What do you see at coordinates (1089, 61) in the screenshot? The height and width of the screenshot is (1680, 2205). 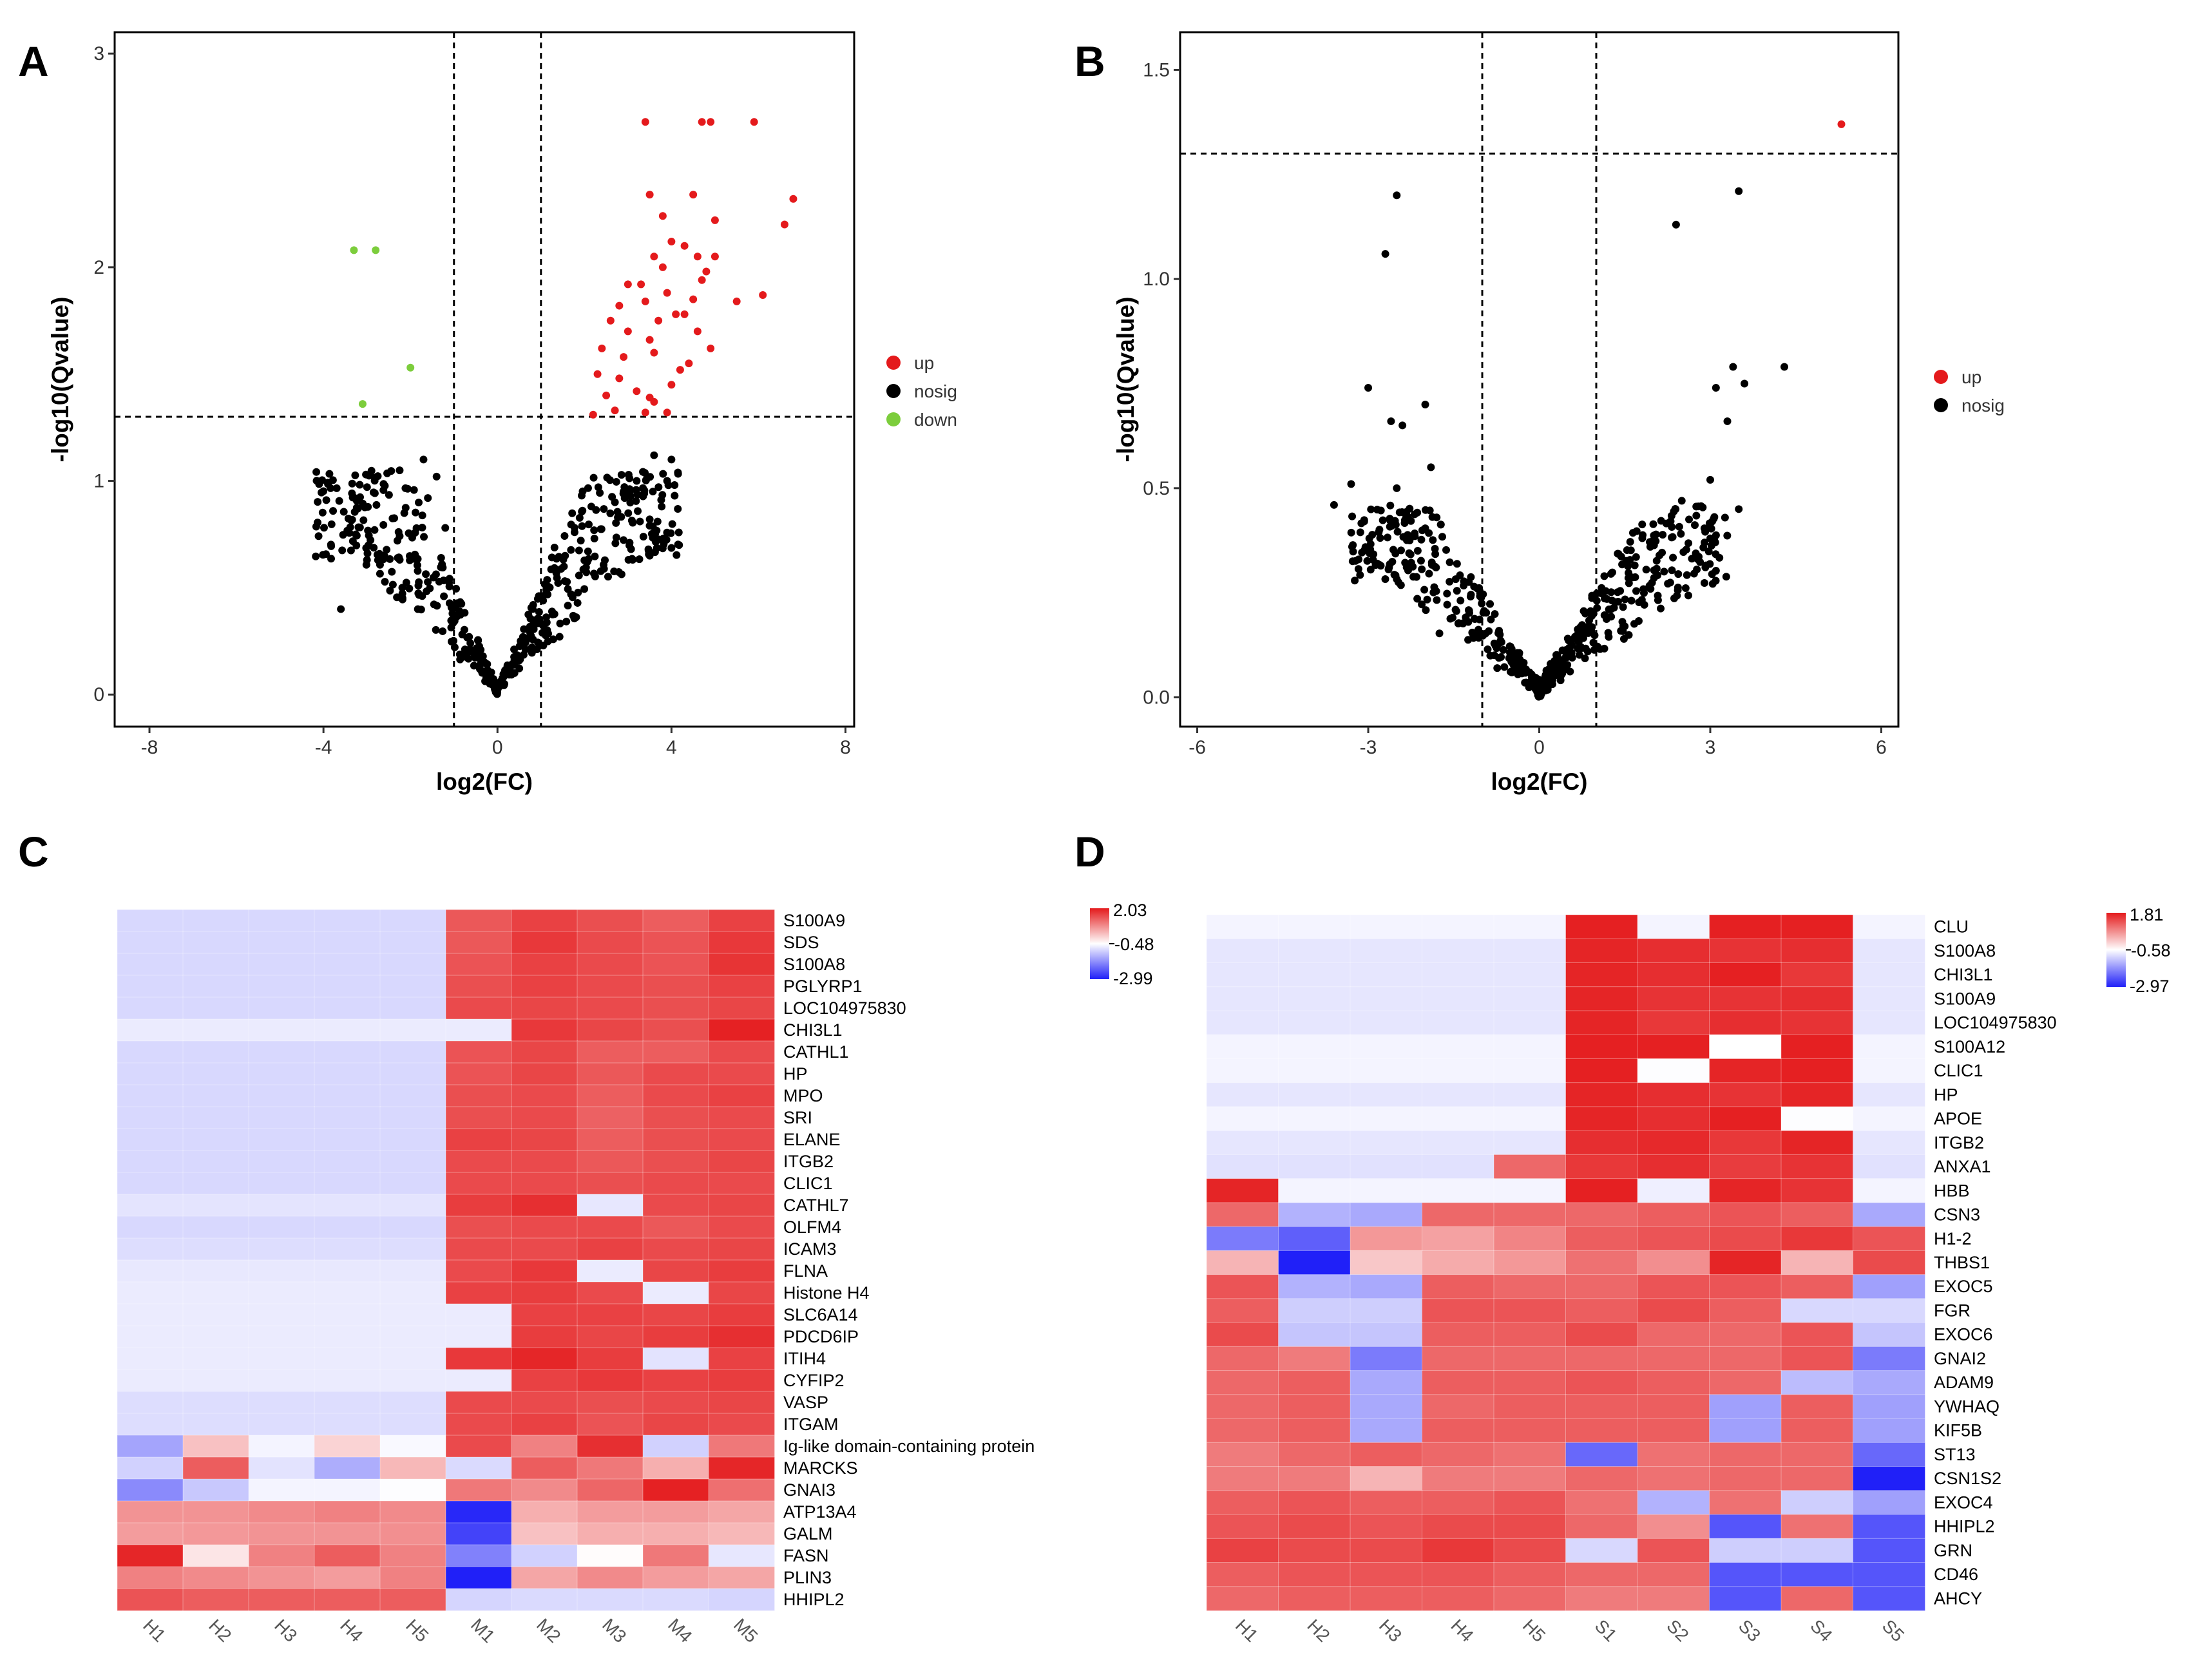 I see `panel-label: B` at bounding box center [1089, 61].